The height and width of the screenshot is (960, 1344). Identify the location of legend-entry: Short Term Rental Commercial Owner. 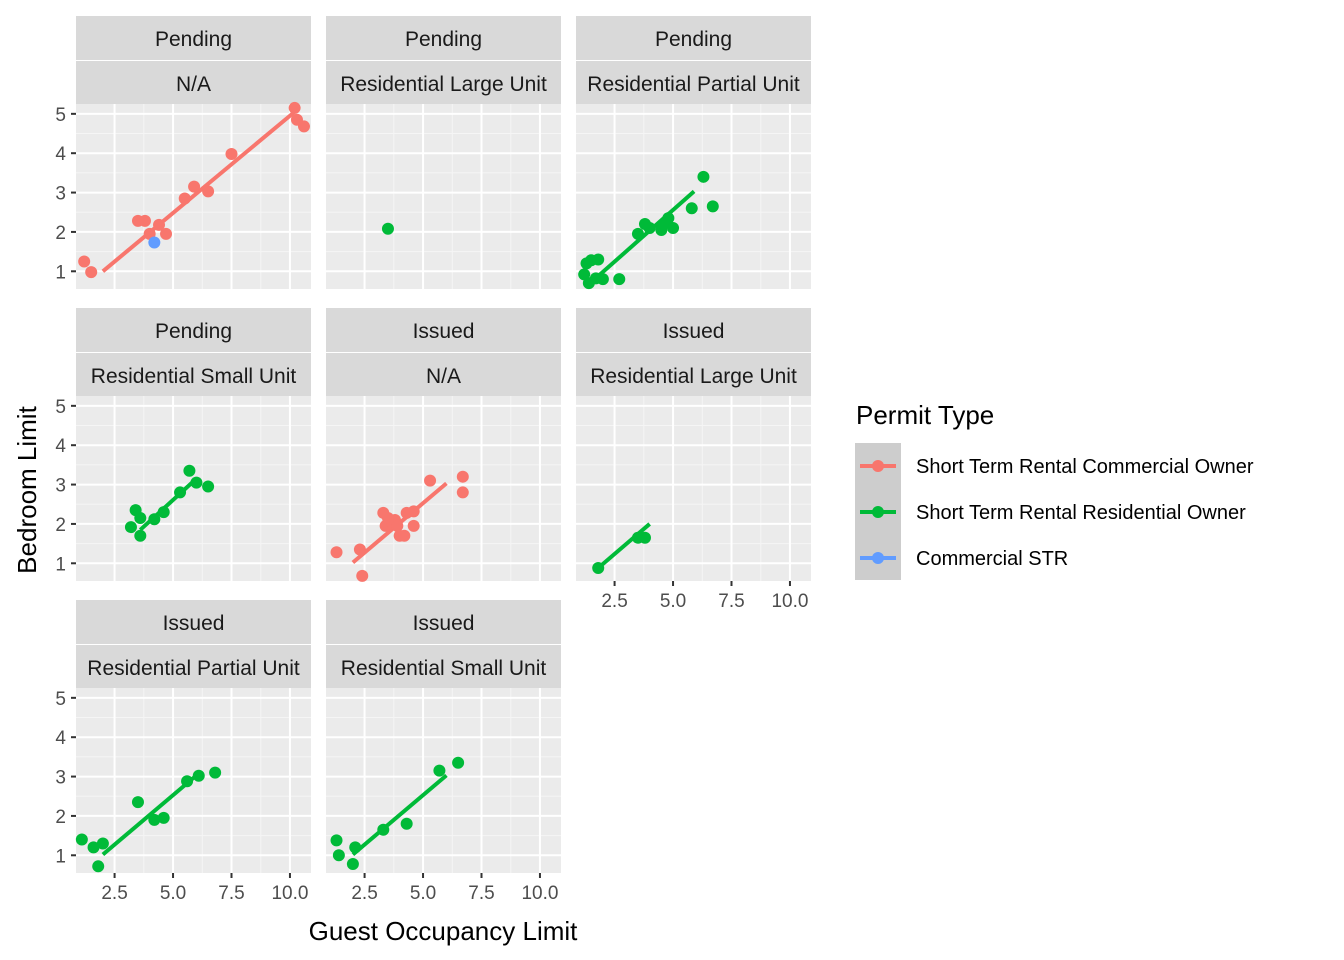
(1057, 467).